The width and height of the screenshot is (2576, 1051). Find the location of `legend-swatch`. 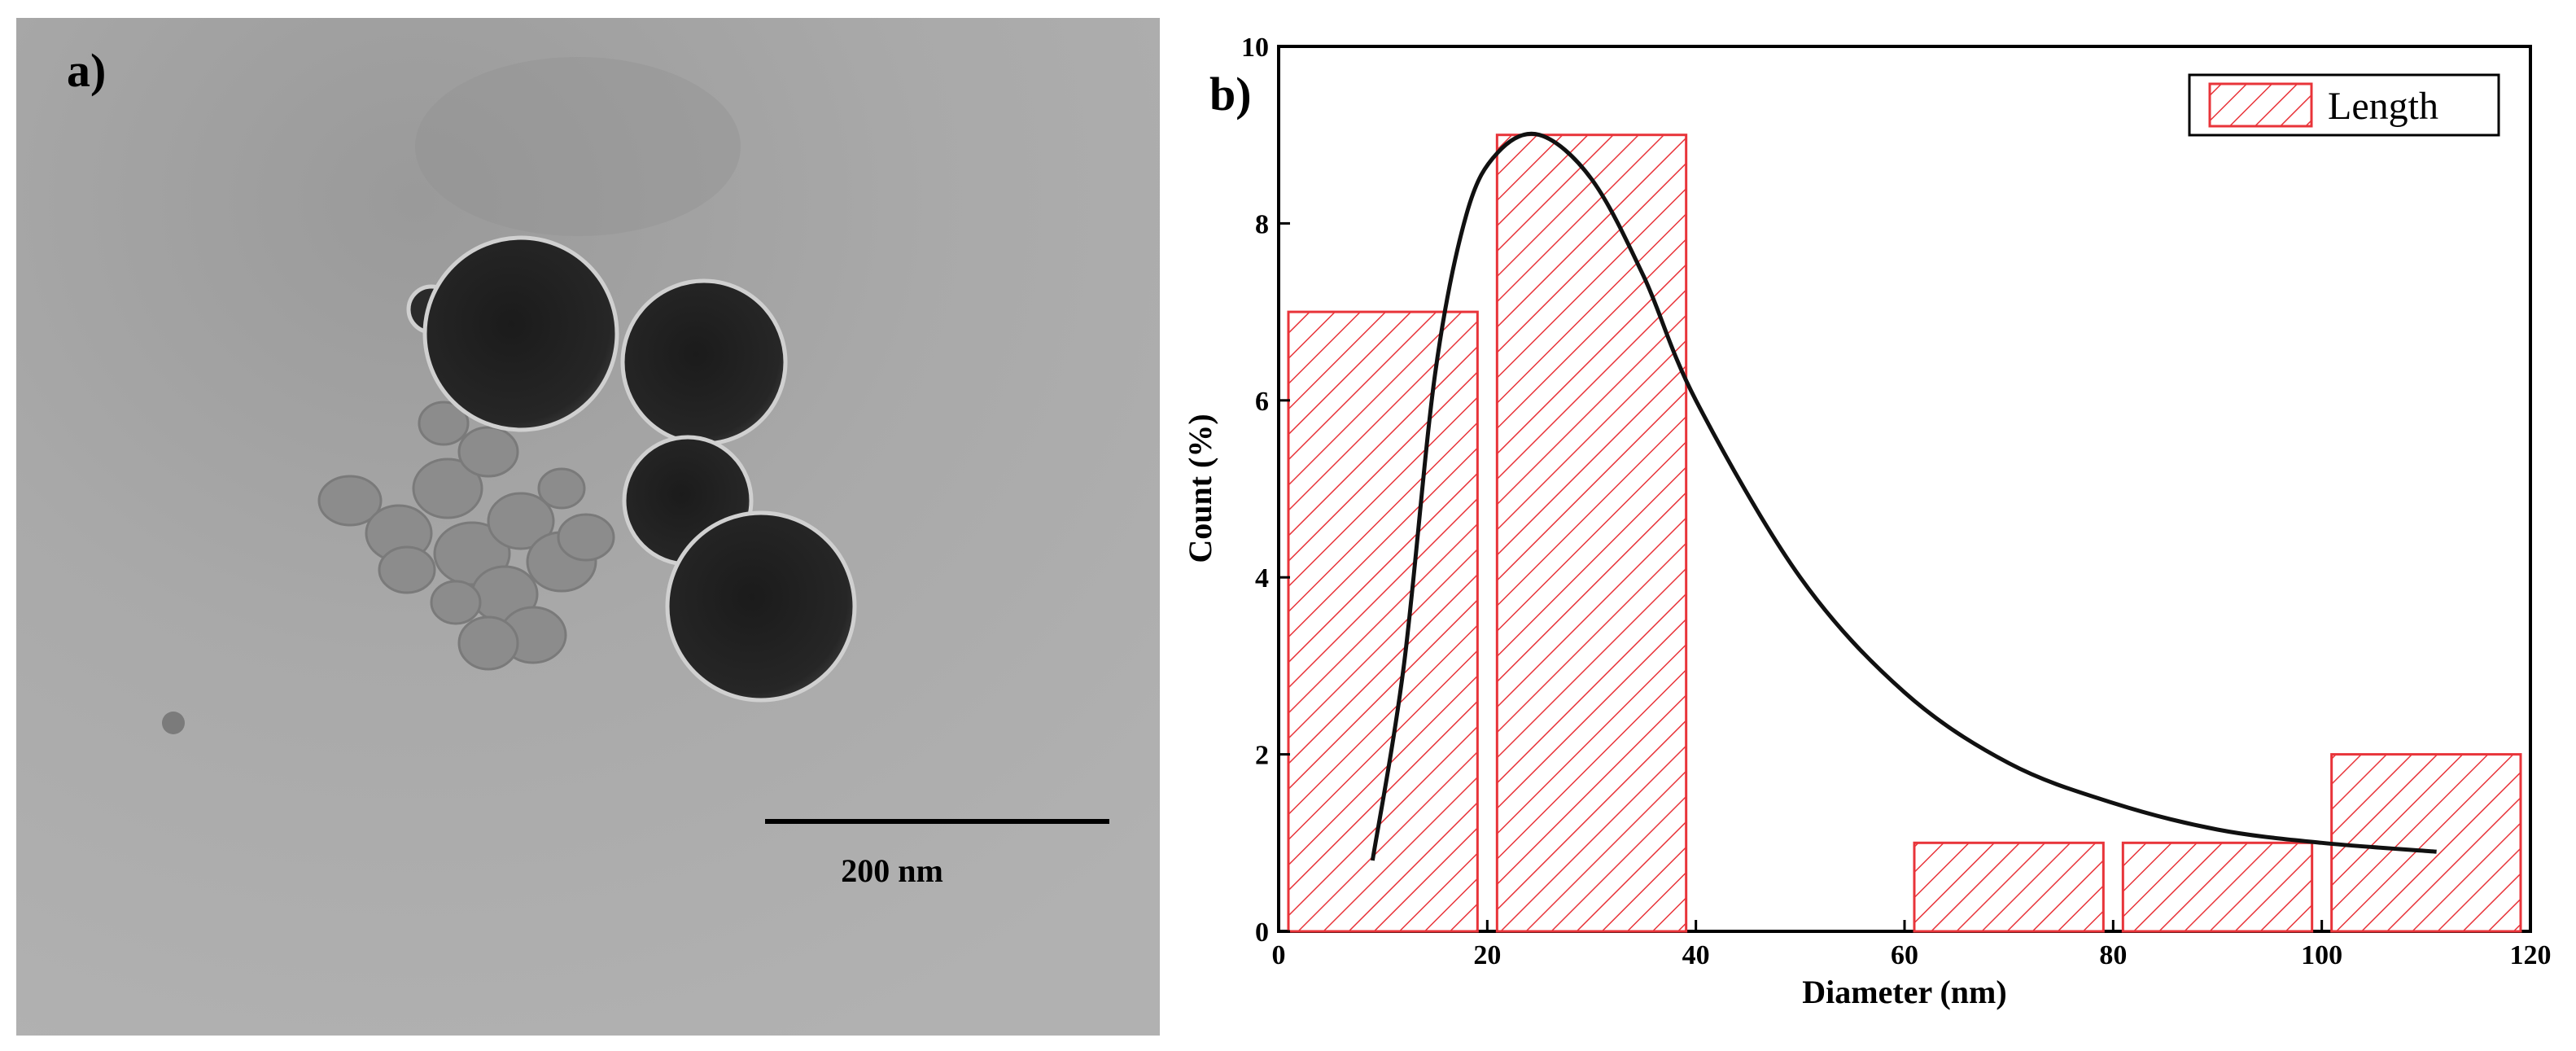

legend-swatch is located at coordinates (2260, 105).